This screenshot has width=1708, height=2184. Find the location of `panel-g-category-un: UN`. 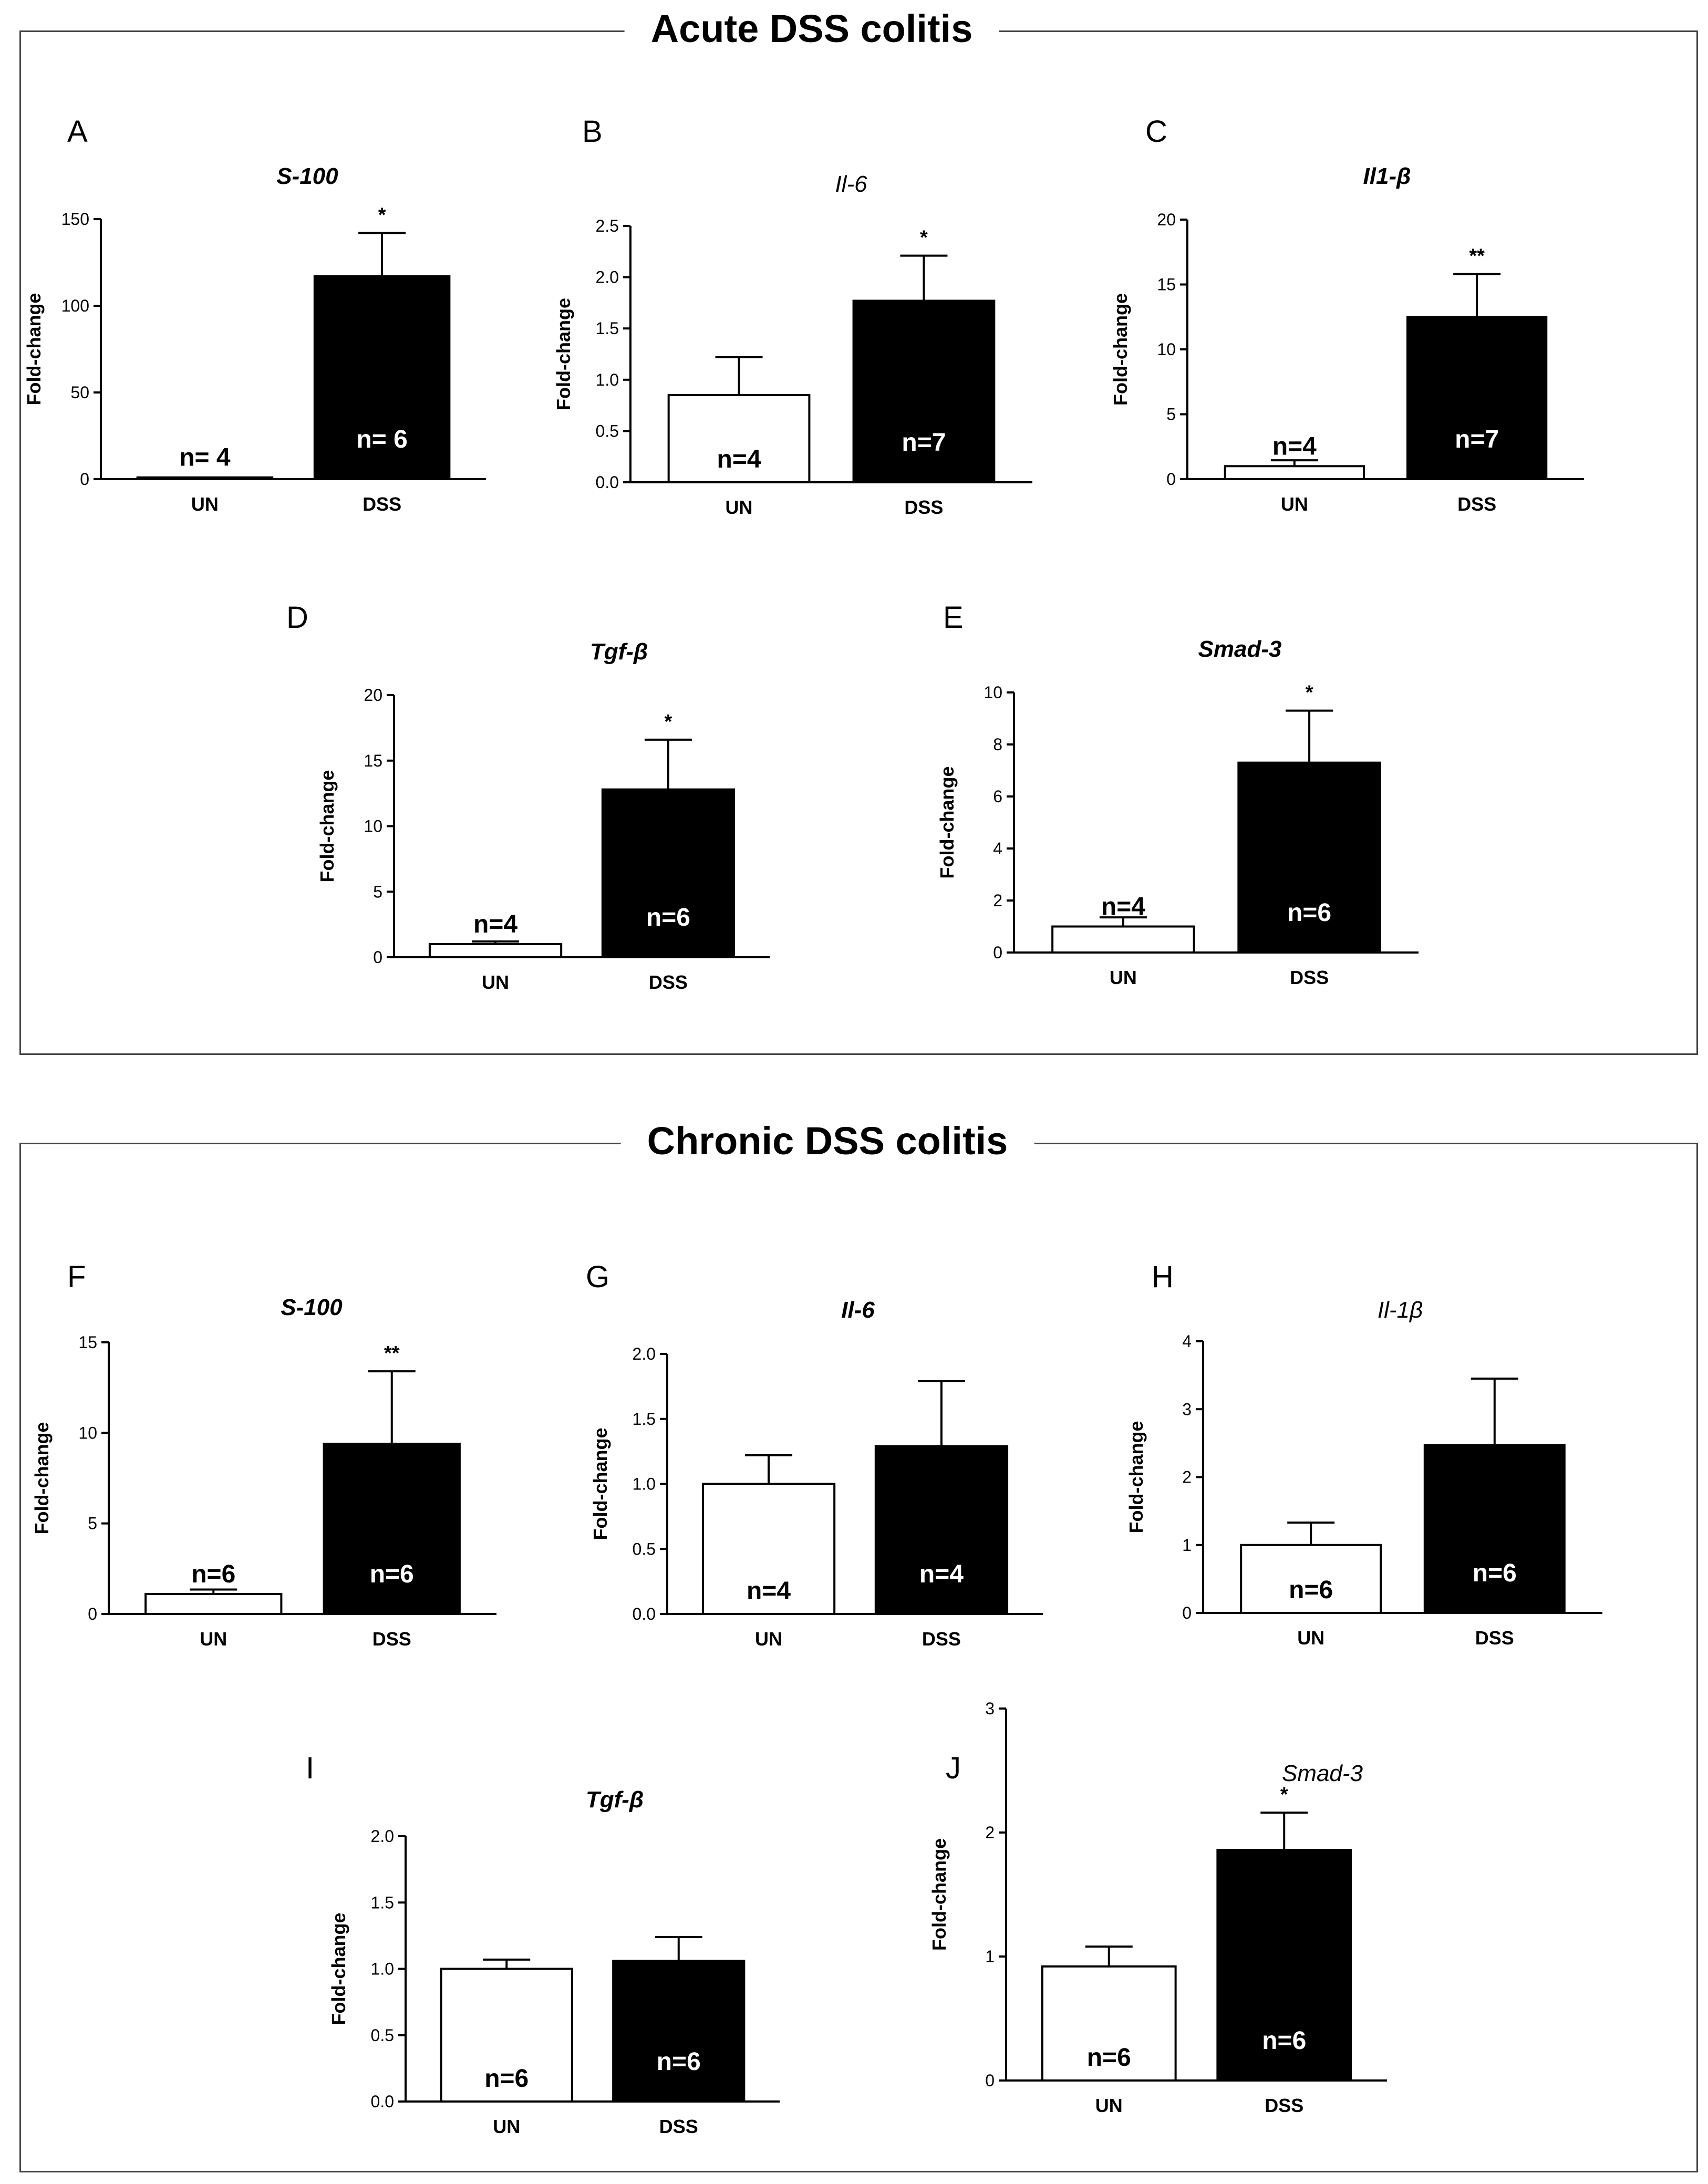

panel-g-category-un: UN is located at coordinates (768, 1639).